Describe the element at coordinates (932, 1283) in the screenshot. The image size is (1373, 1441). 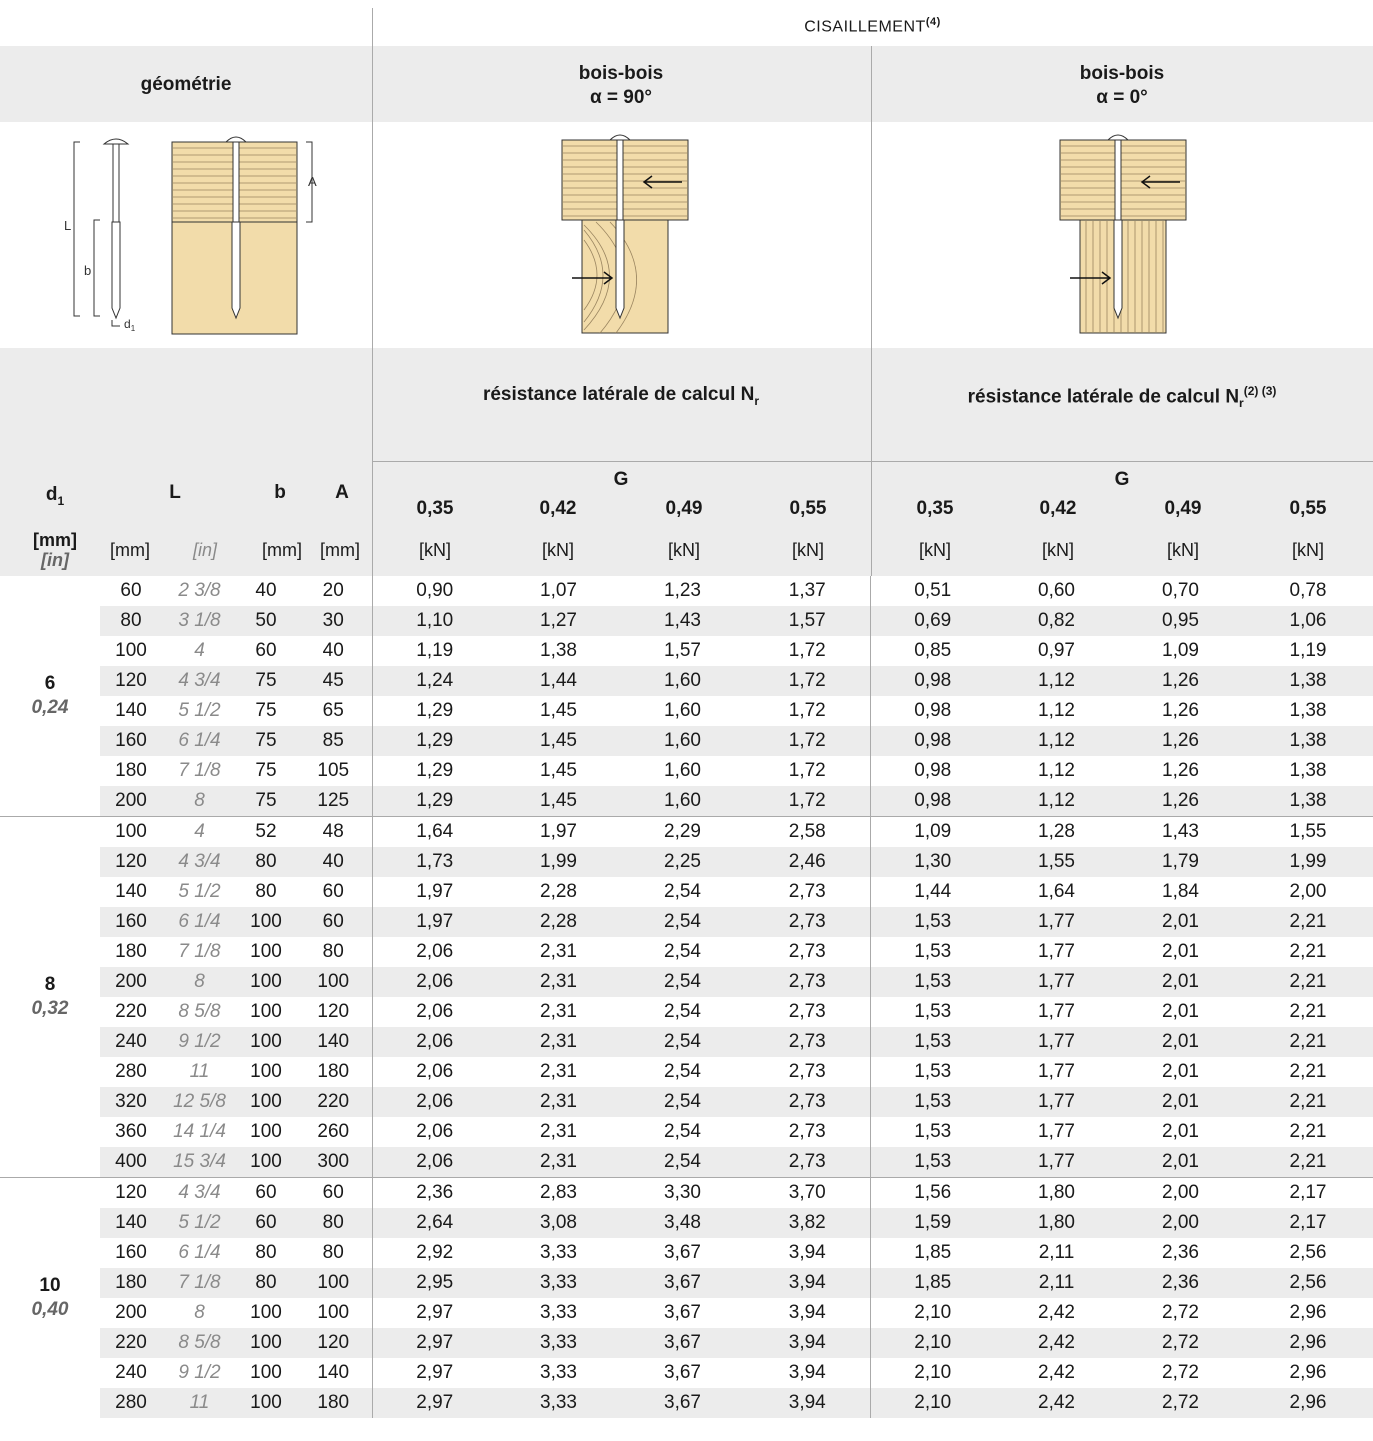
I see `table-cell: 1,85` at that location.